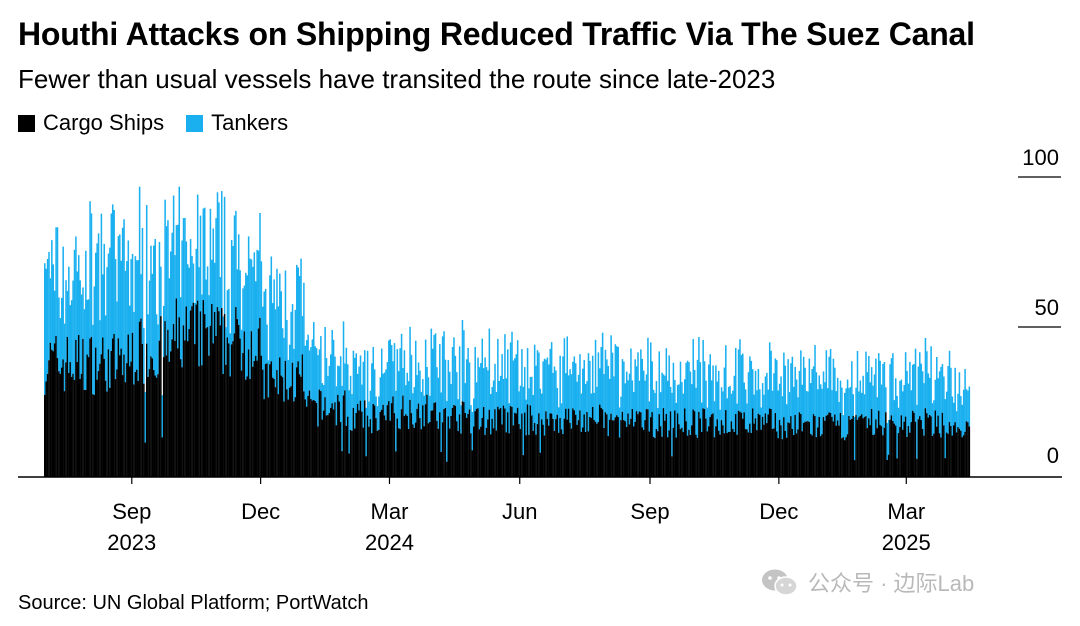 The image size is (1080, 626). Describe the element at coordinates (91, 123) in the screenshot. I see `legend-item-cargo: Cargo Ships` at that location.